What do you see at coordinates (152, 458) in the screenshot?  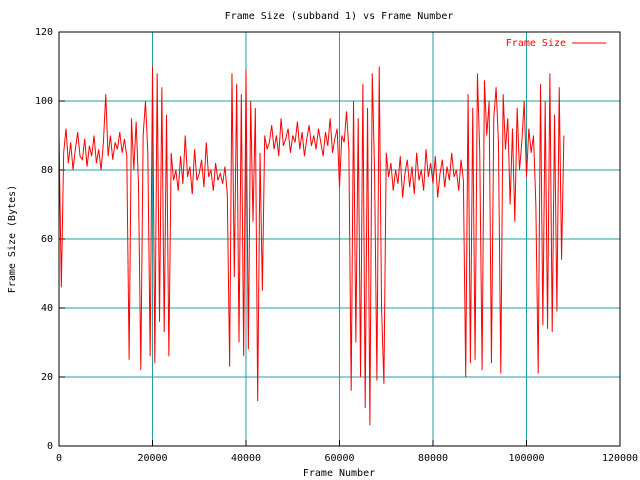 I see `x-tick-label: 20000` at bounding box center [152, 458].